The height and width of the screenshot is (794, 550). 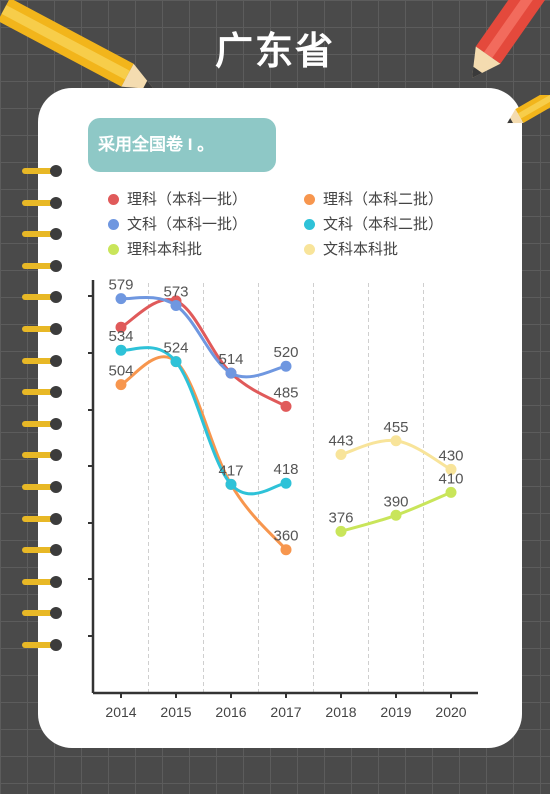 I want to click on x-tick-label: 2017, so click(x=285, y=712).